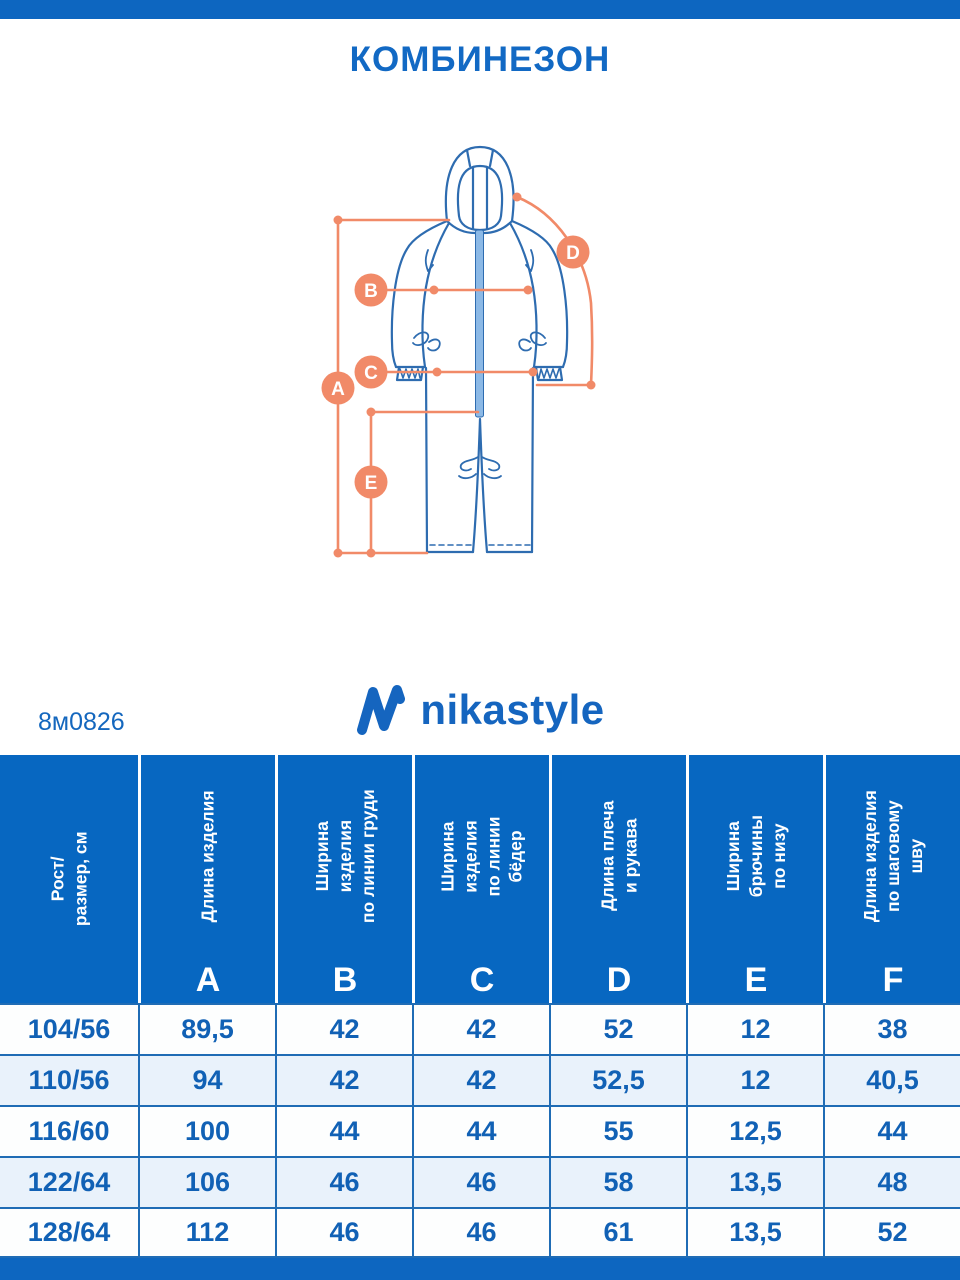  What do you see at coordinates (69, 1029) in the screenshot?
I see `size-cell: 104/56` at bounding box center [69, 1029].